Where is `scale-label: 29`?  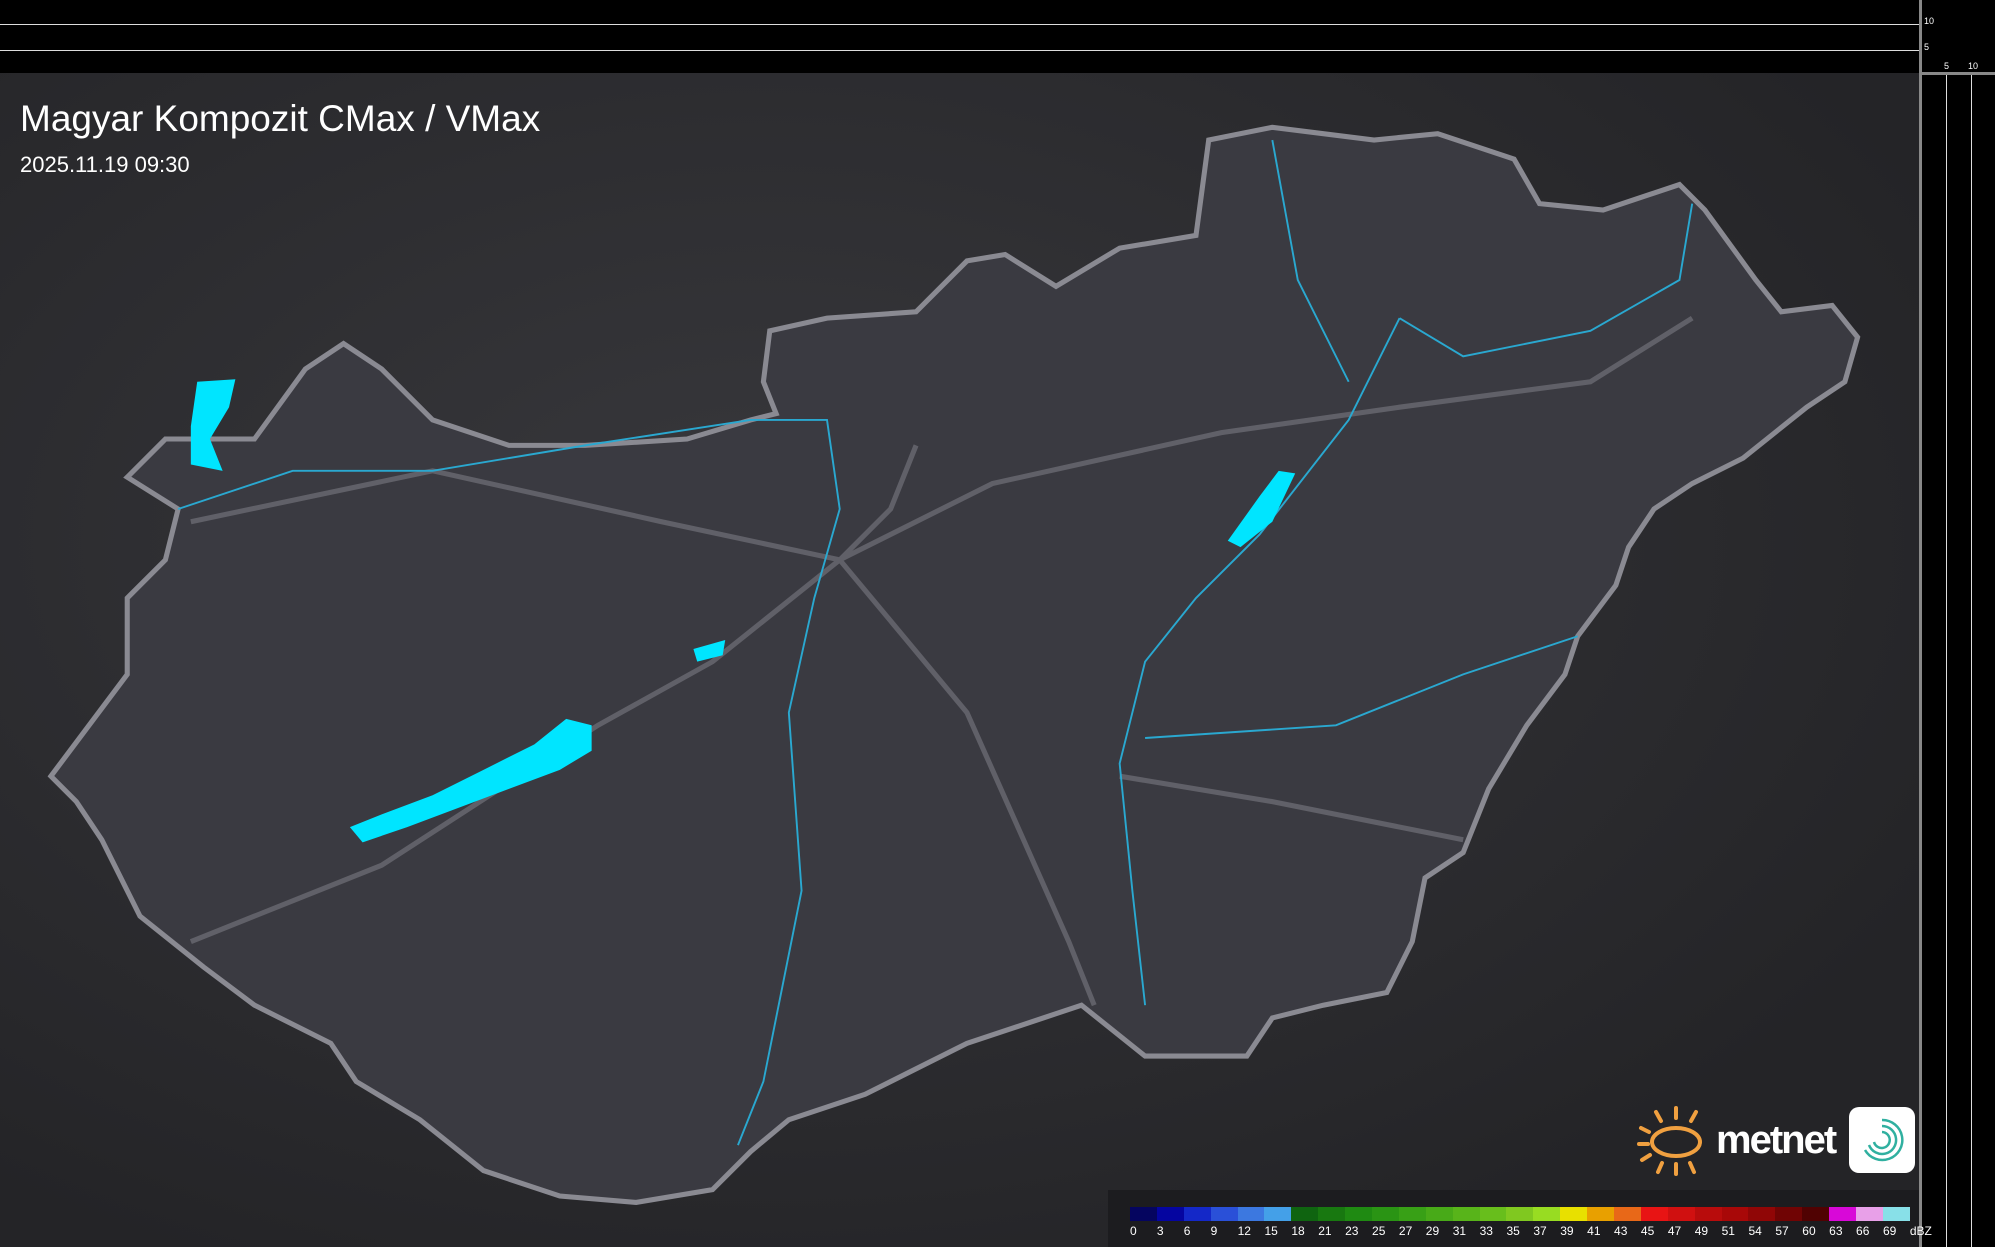 scale-label: 29 is located at coordinates (1432, 1231).